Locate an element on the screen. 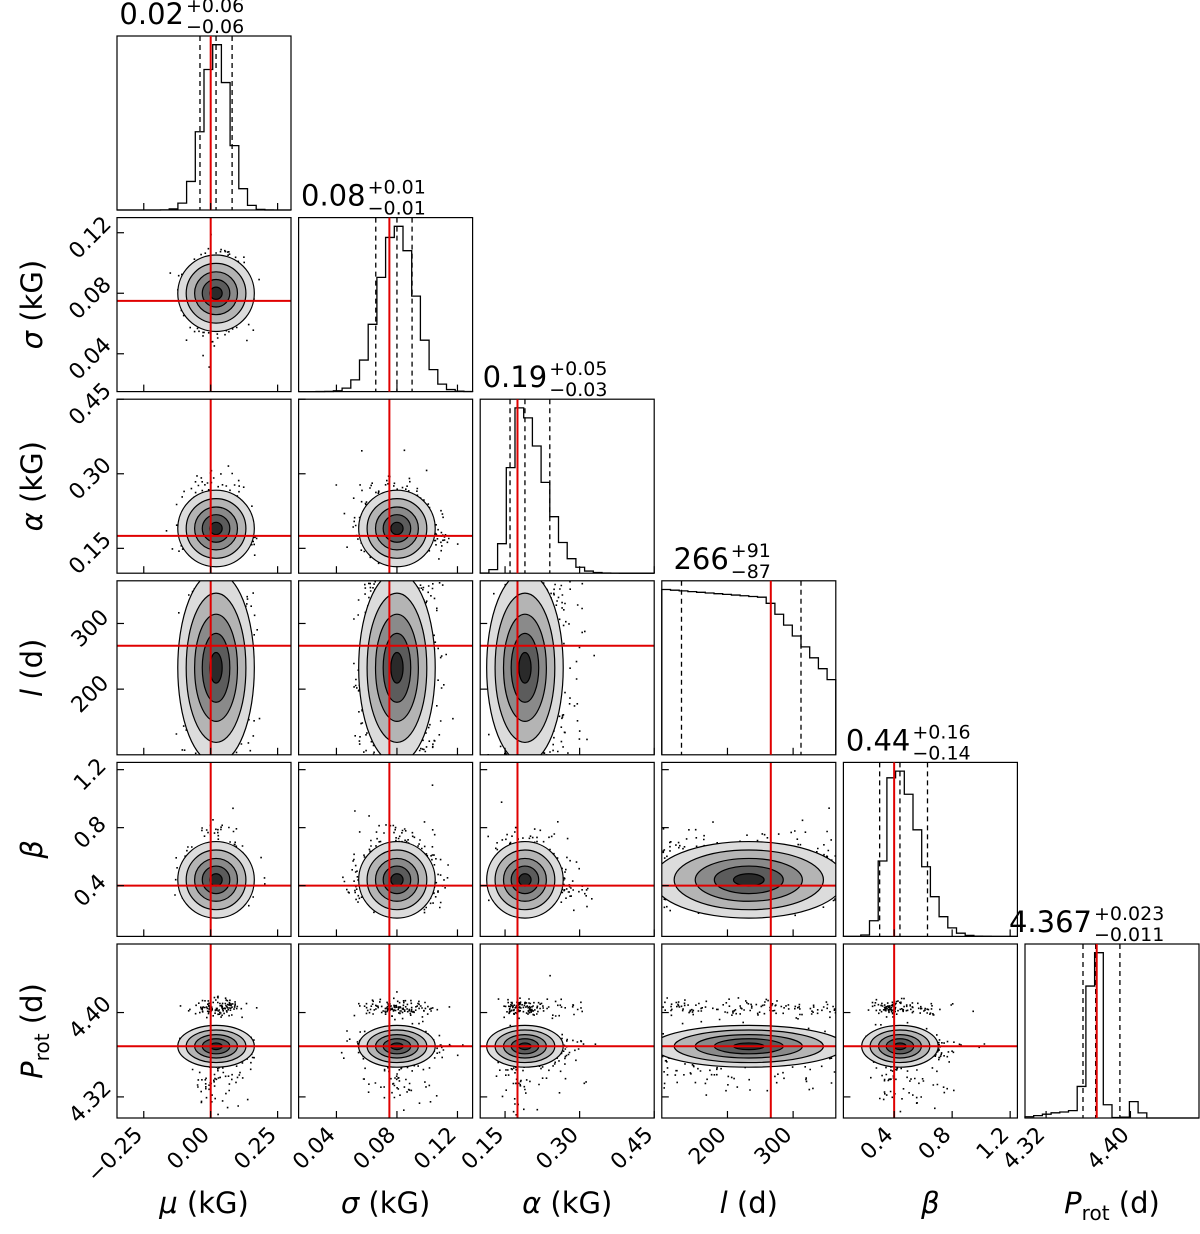 The image size is (1200, 1234). x-axis-label-mu: μ (kG) is located at coordinates (203, 1203).